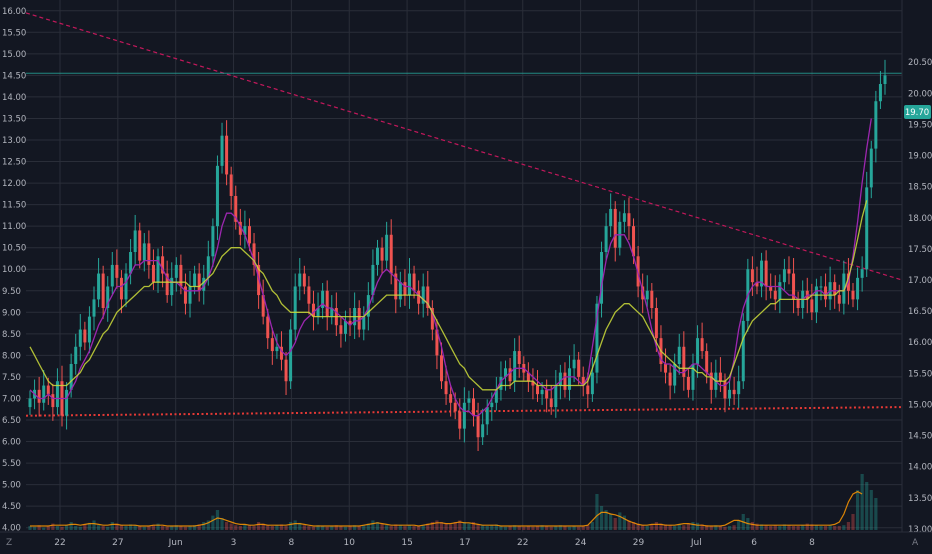 This screenshot has height=554, width=932. I want to click on left-tick-label: 13.00, so click(14, 141).